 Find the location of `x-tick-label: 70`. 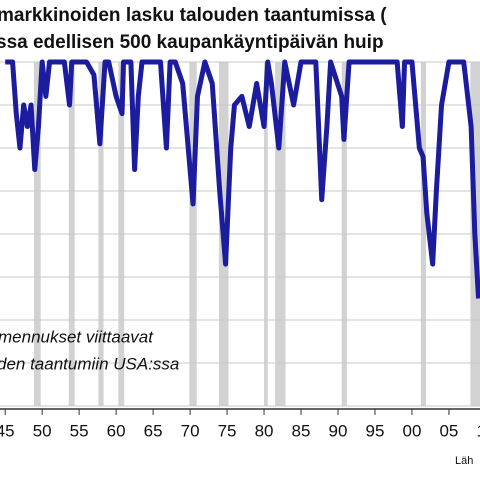

x-tick-label: 70 is located at coordinates (190, 430).